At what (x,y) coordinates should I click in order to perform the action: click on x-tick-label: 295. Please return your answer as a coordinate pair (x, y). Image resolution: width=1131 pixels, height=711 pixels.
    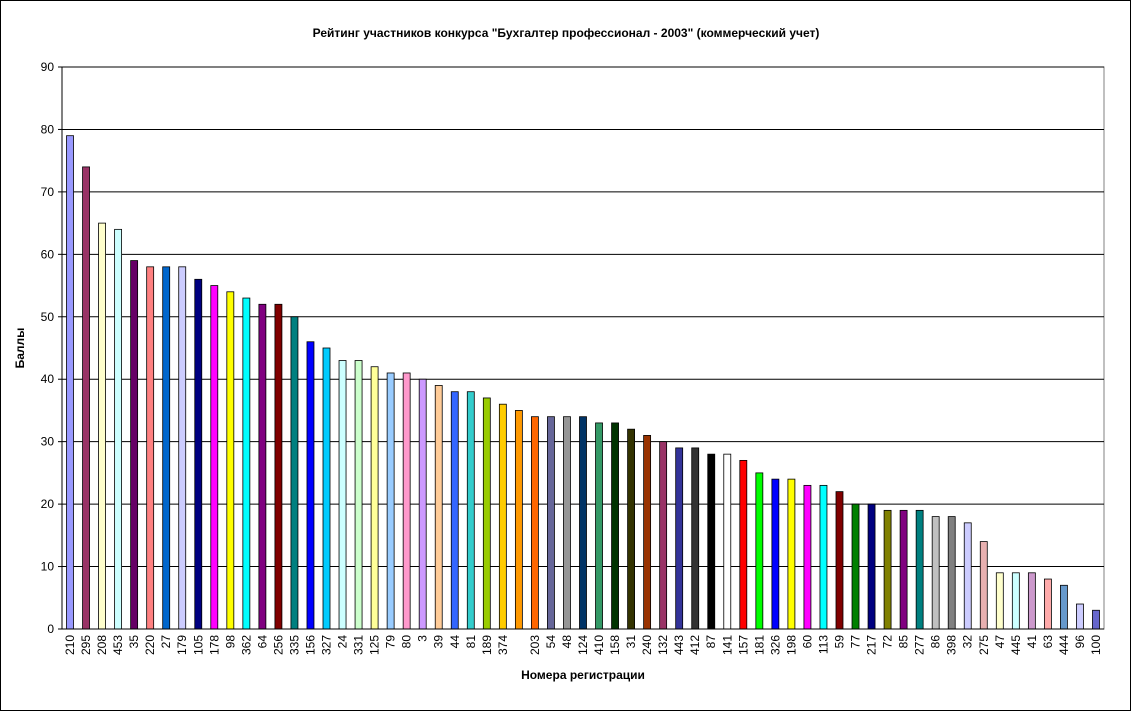
    Looking at the image, I should click on (86, 645).